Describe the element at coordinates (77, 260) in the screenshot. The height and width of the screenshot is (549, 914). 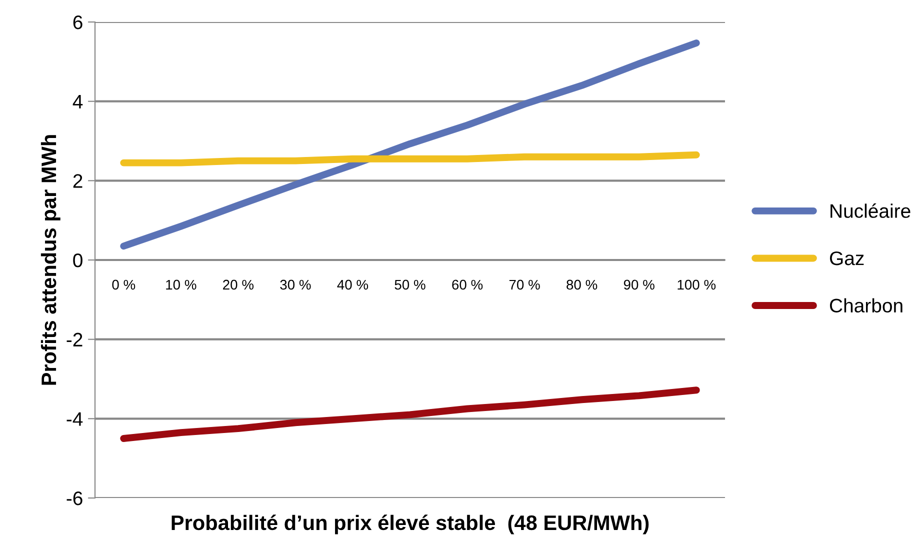
I see `y-tick-label: 0` at that location.